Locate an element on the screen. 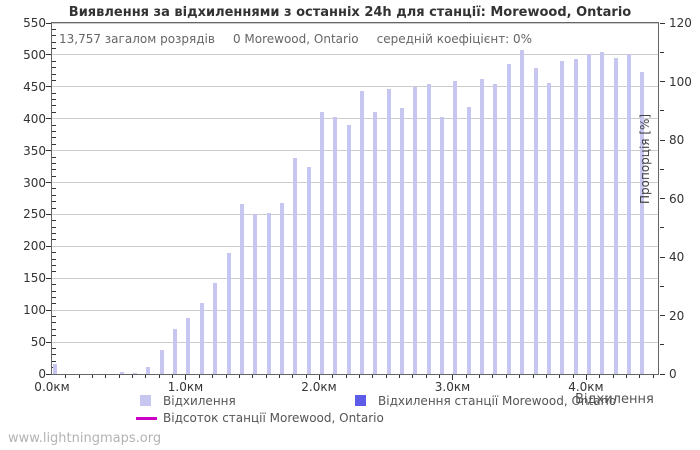  y-left-tick-label: 500 is located at coordinates (34, 54).